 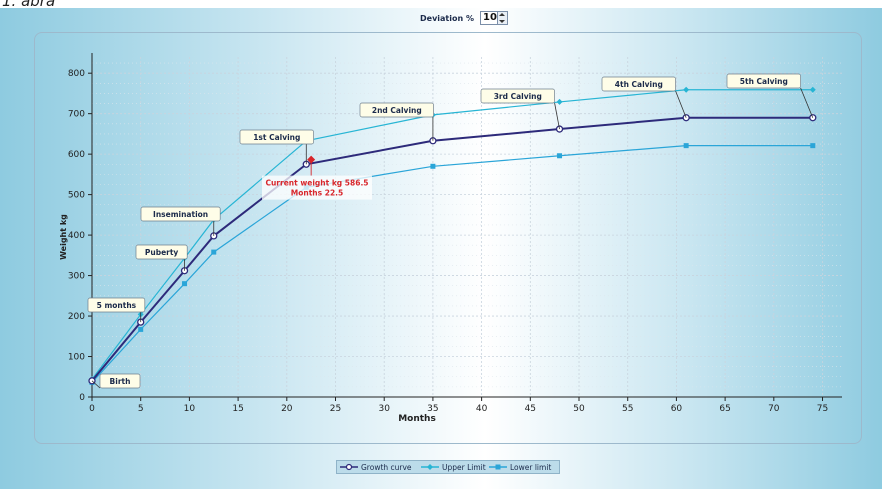 I want to click on x-tick-label: 60, so click(x=677, y=409).